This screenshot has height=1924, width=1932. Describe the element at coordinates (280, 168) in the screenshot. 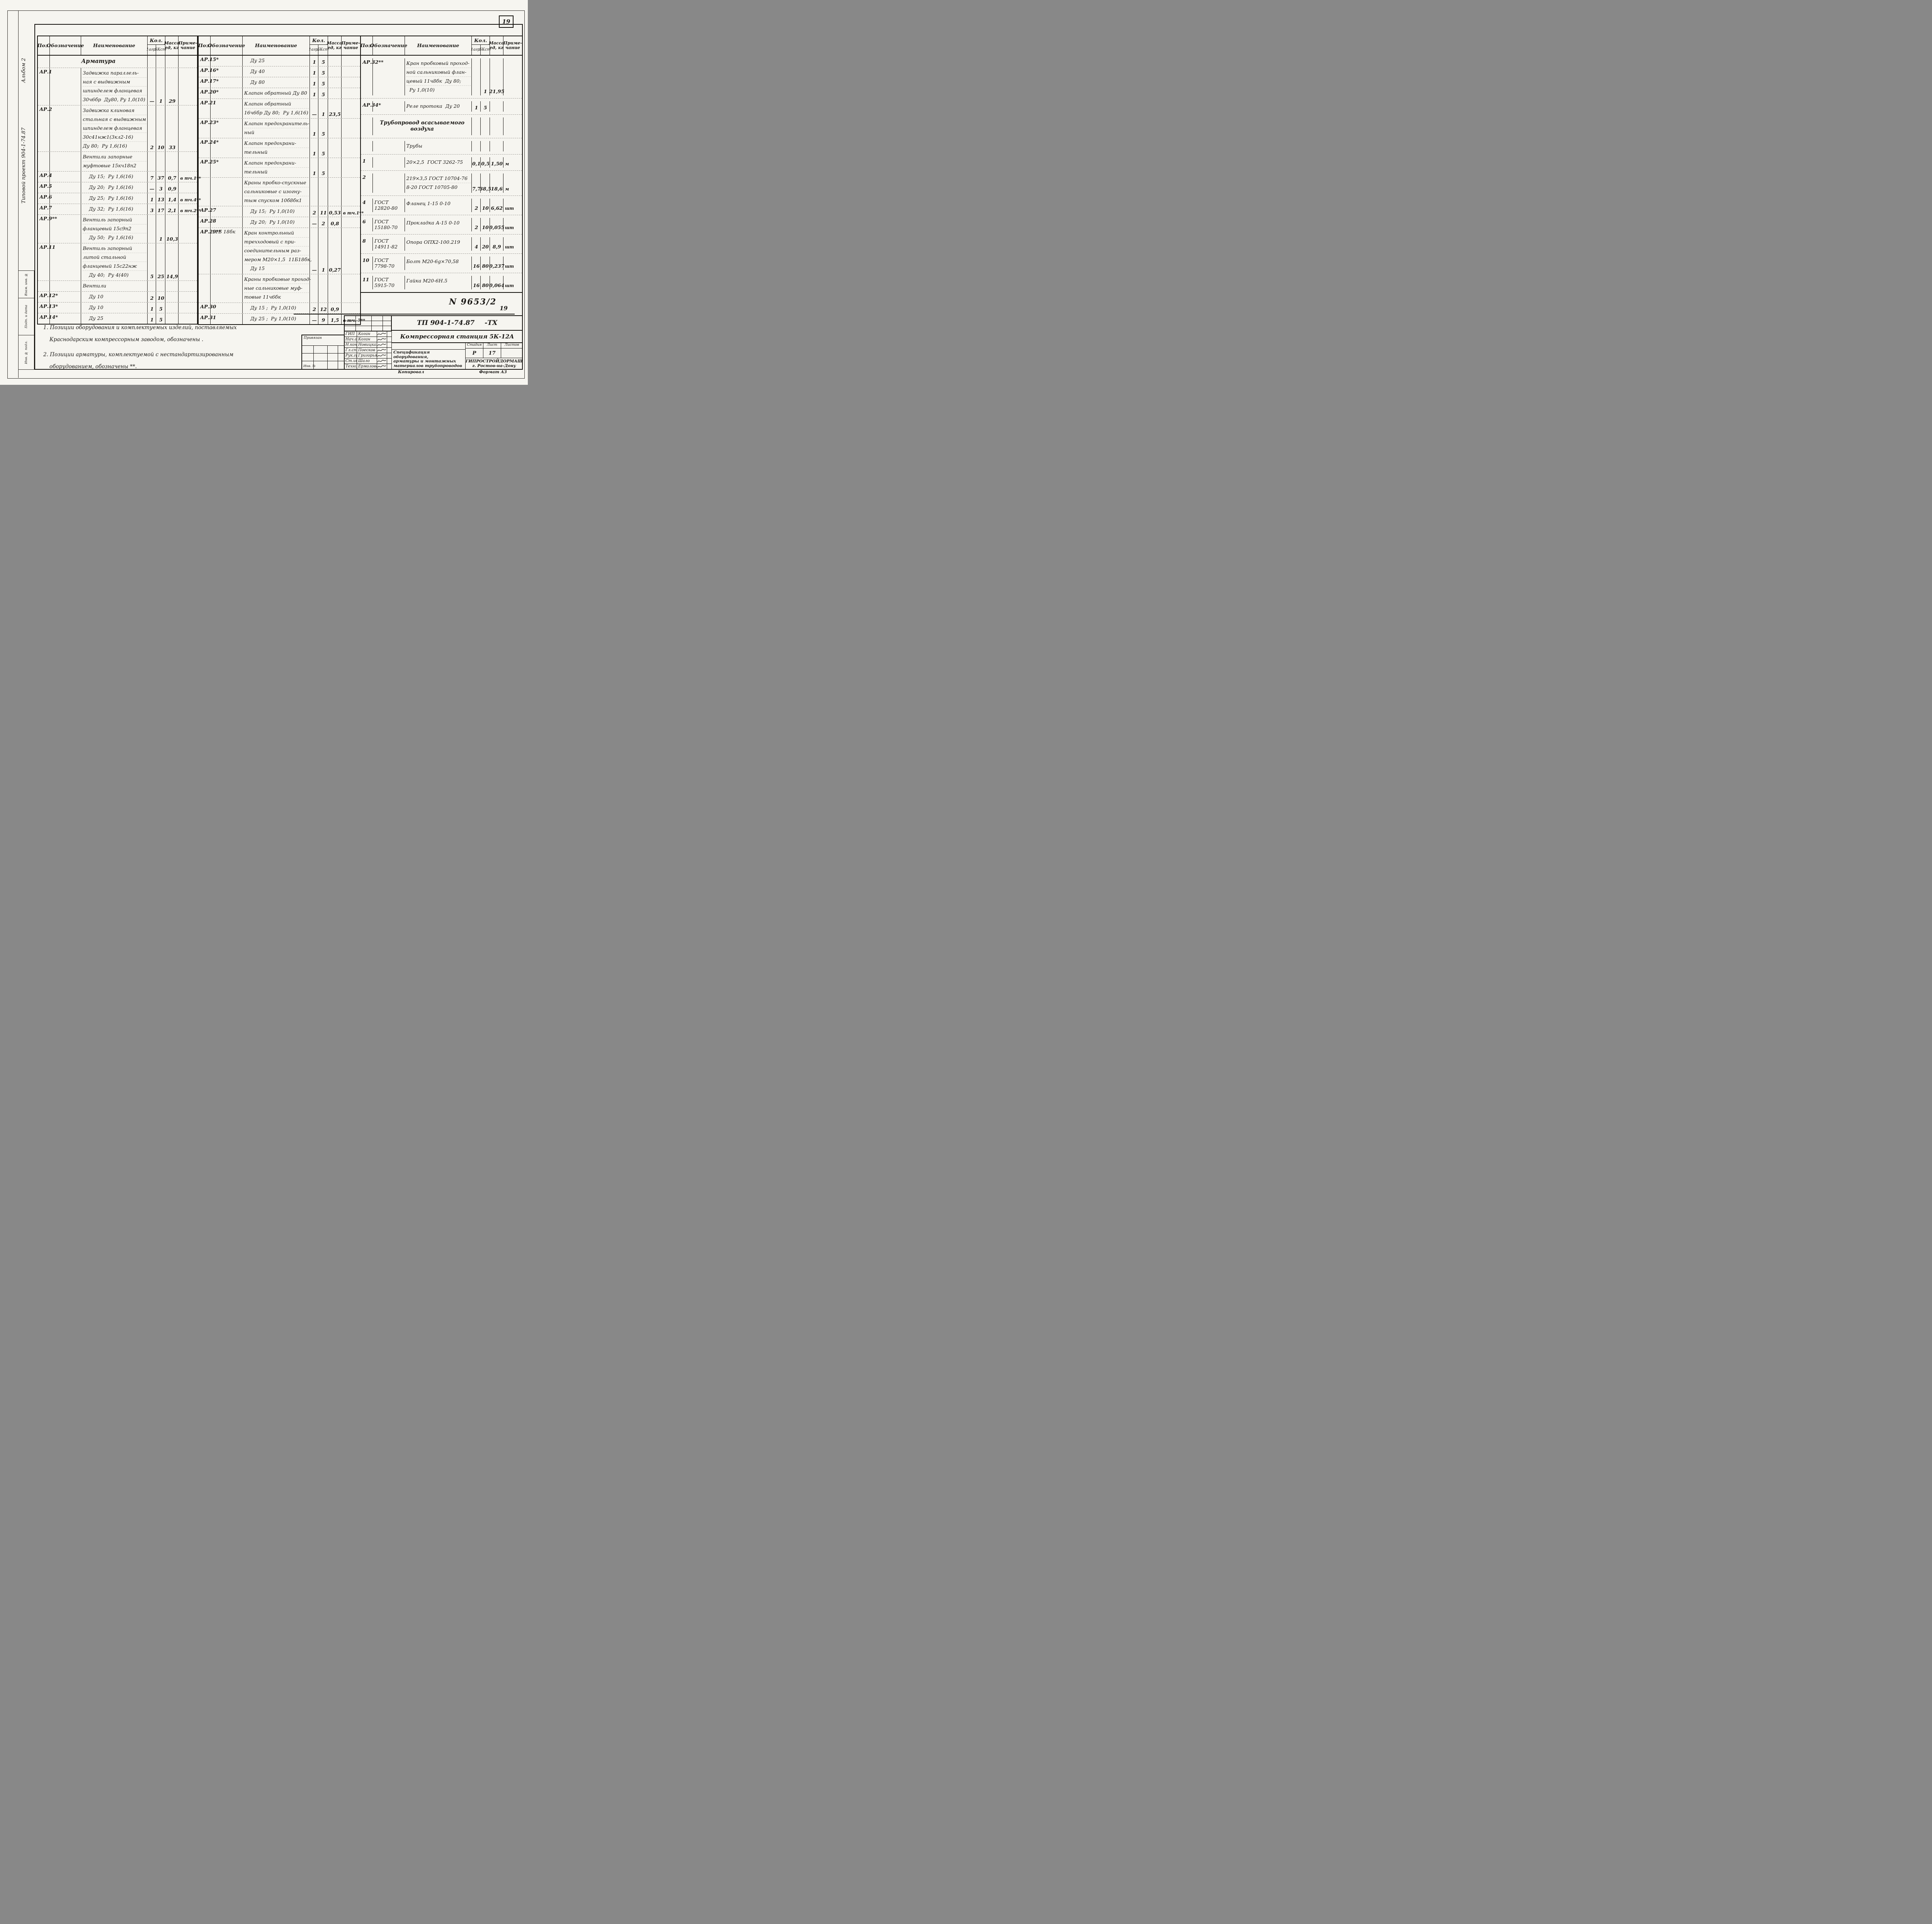

I see `table-row: АР.25* Клапан предохрани-тельный 1 5` at that location.